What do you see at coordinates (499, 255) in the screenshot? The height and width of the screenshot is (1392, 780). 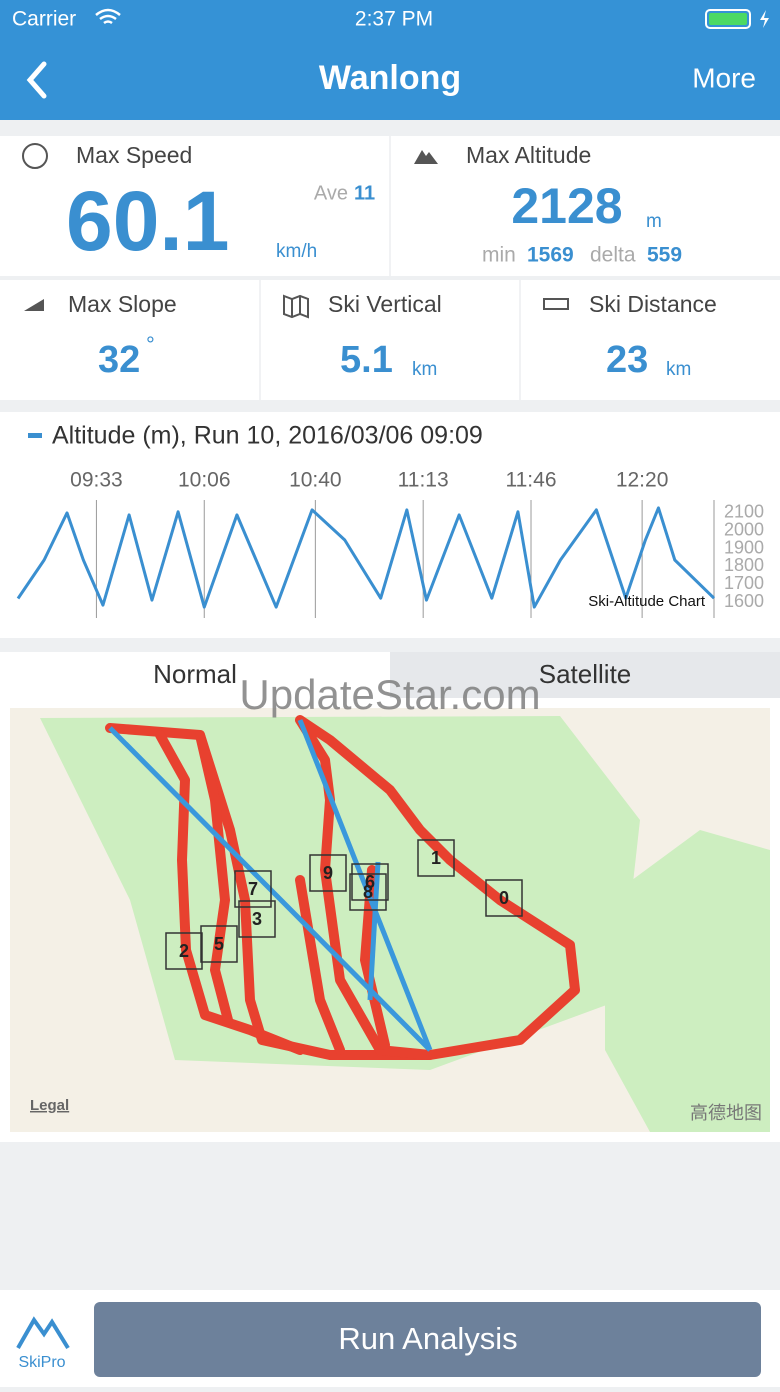 I see `stat-label: min` at bounding box center [499, 255].